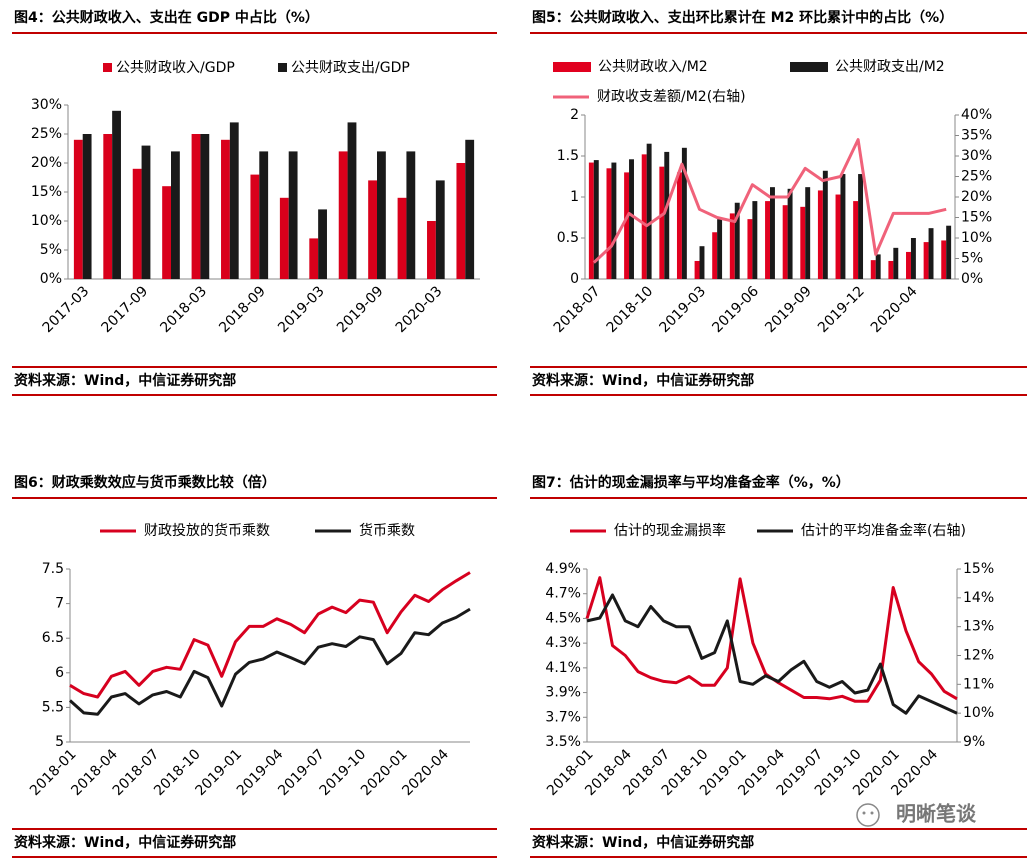 This screenshot has height=861, width=1029. Describe the element at coordinates (563, 717) in the screenshot. I see `y-tick-label: 3.7%` at that location.